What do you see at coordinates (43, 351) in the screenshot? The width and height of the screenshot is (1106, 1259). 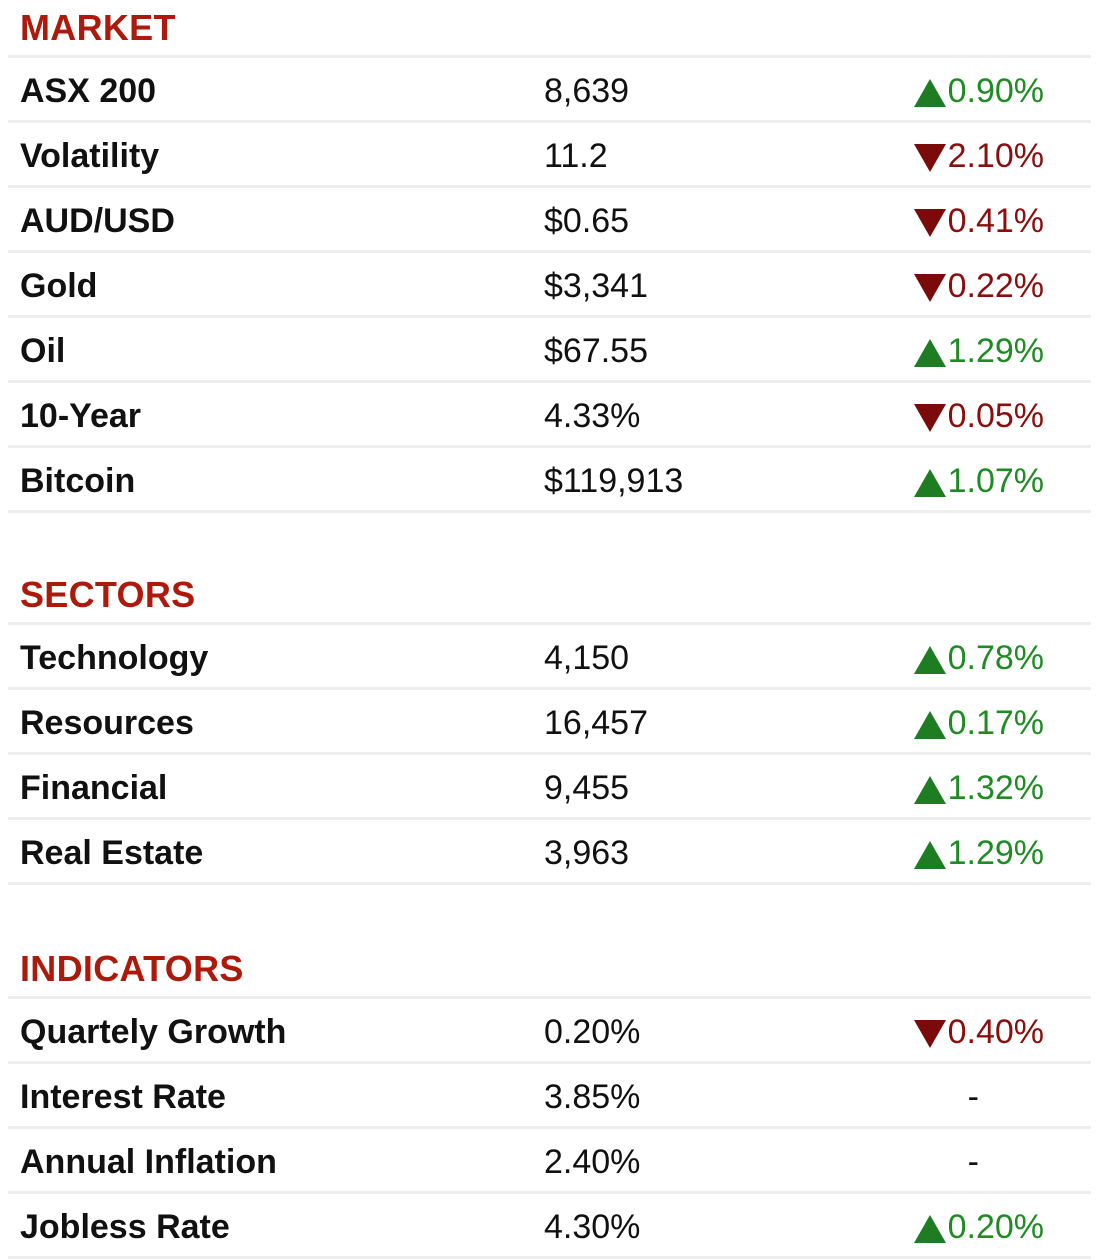 I see `row-label: Oil` at bounding box center [43, 351].